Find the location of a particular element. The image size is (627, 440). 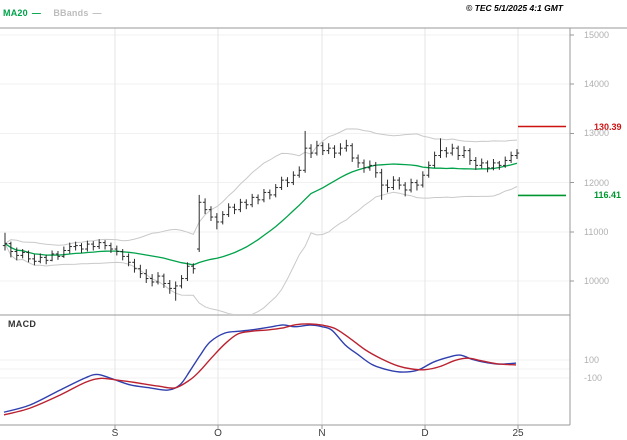

price-axis-label: 13000 is located at coordinates (597, 133).